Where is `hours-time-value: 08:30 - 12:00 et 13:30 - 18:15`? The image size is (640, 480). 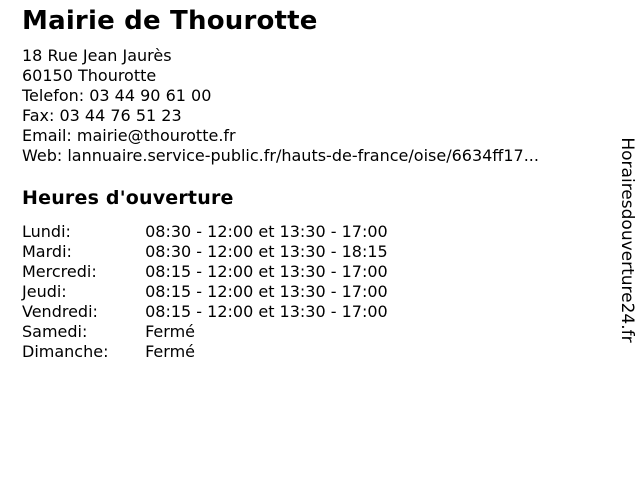
hours-time-value: 08:30 - 12:00 et 13:30 - 18:15 is located at coordinates (266, 251).